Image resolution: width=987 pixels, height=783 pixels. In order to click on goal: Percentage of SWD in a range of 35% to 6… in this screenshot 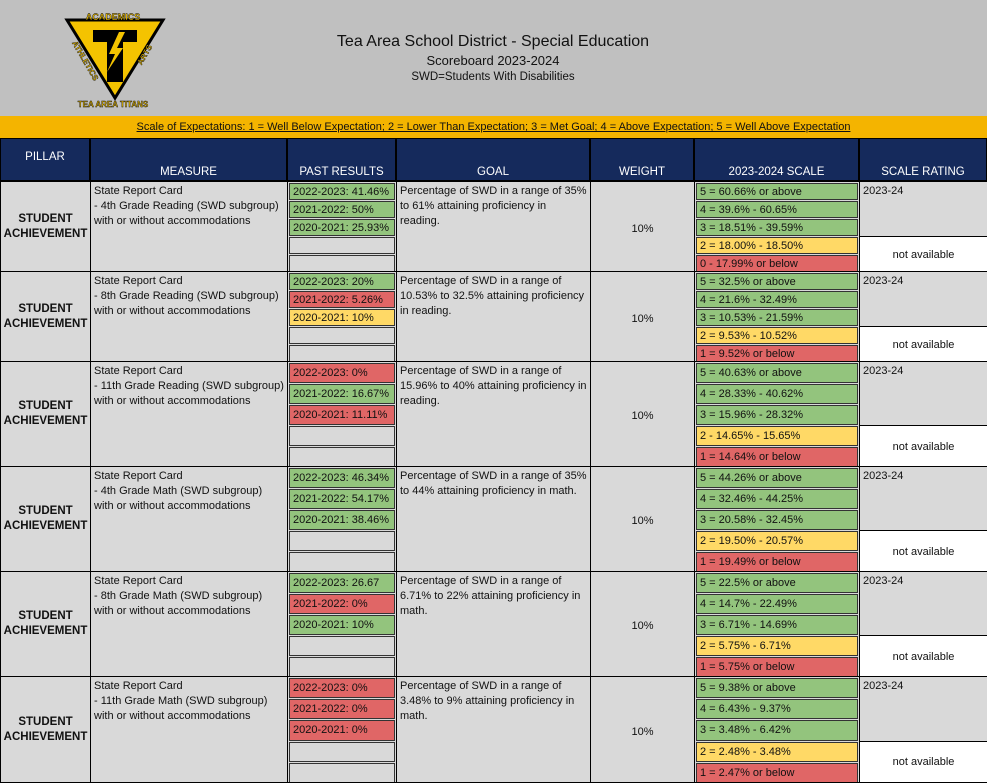, I will do `click(493, 206)`.